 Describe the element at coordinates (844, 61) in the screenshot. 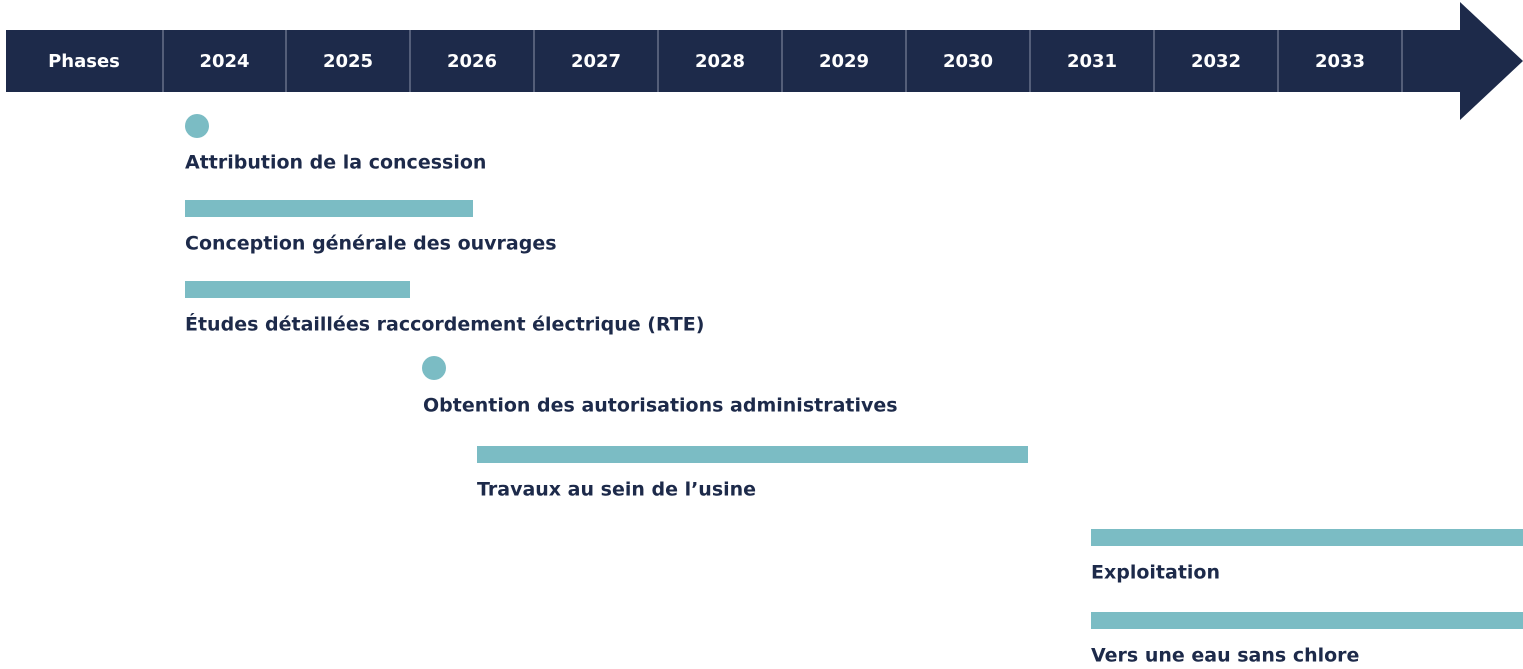

I see `year-label: 2029` at that location.